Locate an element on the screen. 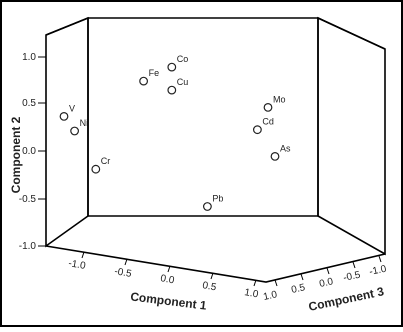  x-tick-marks is located at coordinates (169, 269).